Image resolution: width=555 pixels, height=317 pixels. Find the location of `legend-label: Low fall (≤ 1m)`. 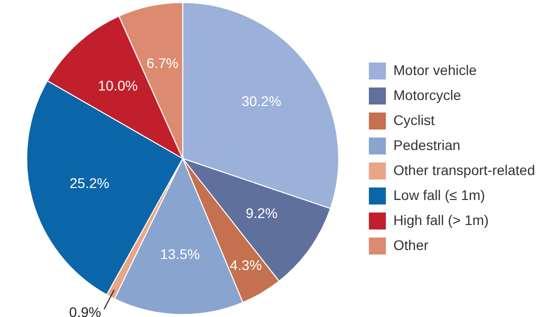

legend-label: Low fall (≤ 1m) is located at coordinates (439, 194).